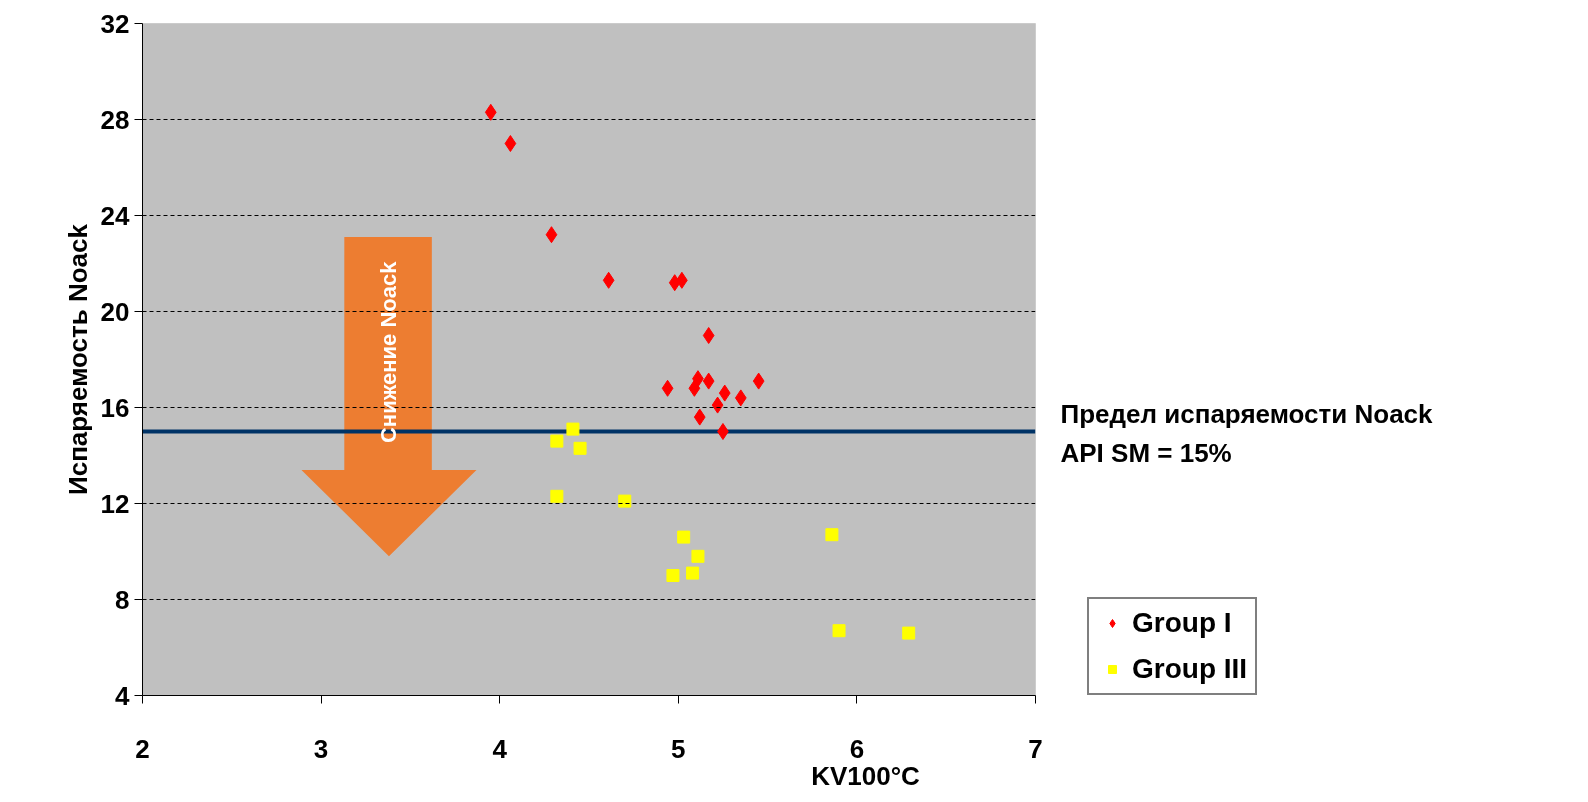  I want to click on y-tick-label: 20, so click(115, 311).